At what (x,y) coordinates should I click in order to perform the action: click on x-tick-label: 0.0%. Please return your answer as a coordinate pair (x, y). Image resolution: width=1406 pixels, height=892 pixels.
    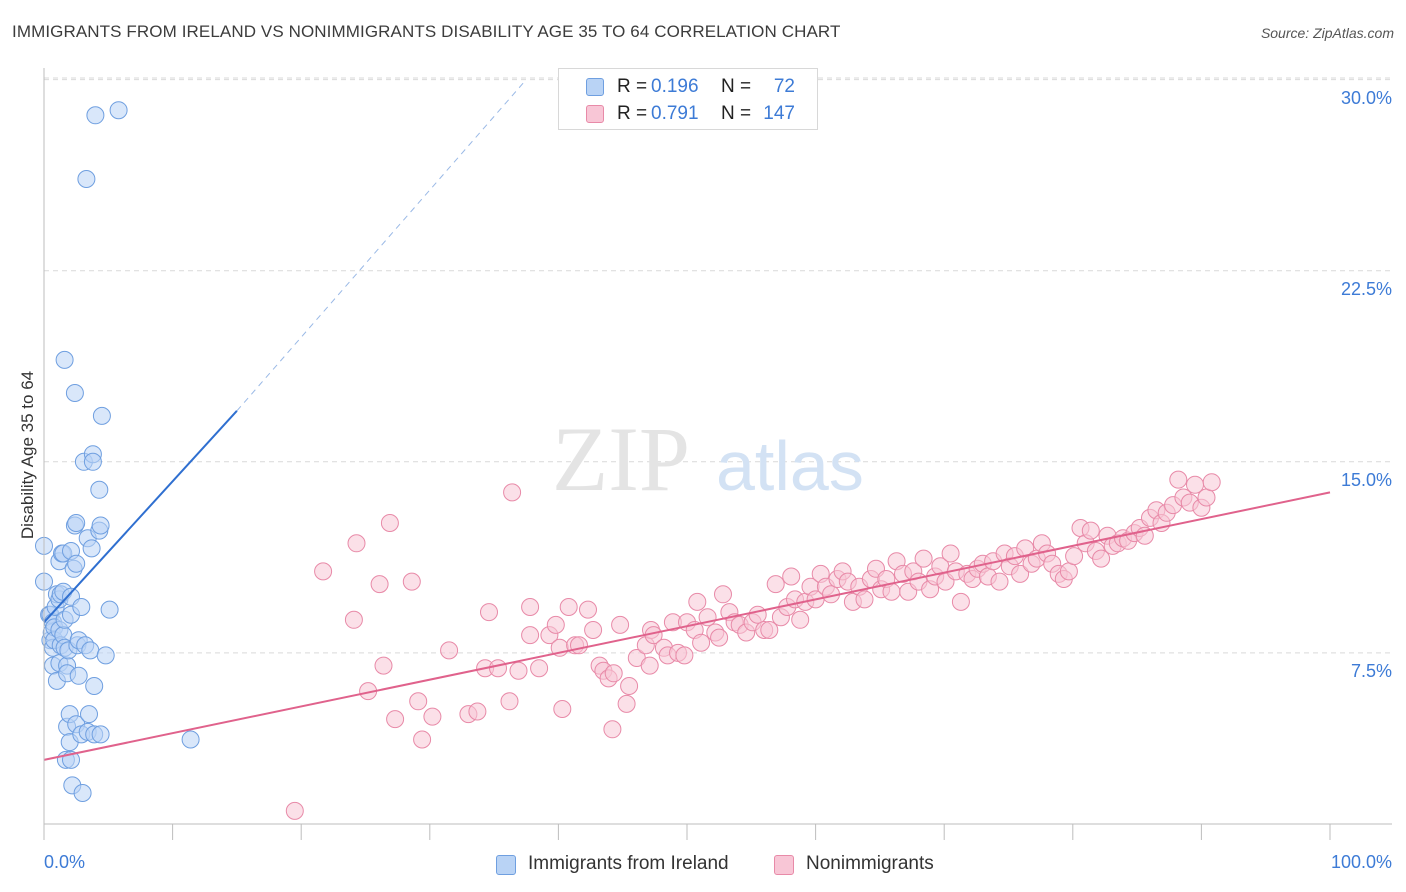
    Looking at the image, I should click on (65, 862).